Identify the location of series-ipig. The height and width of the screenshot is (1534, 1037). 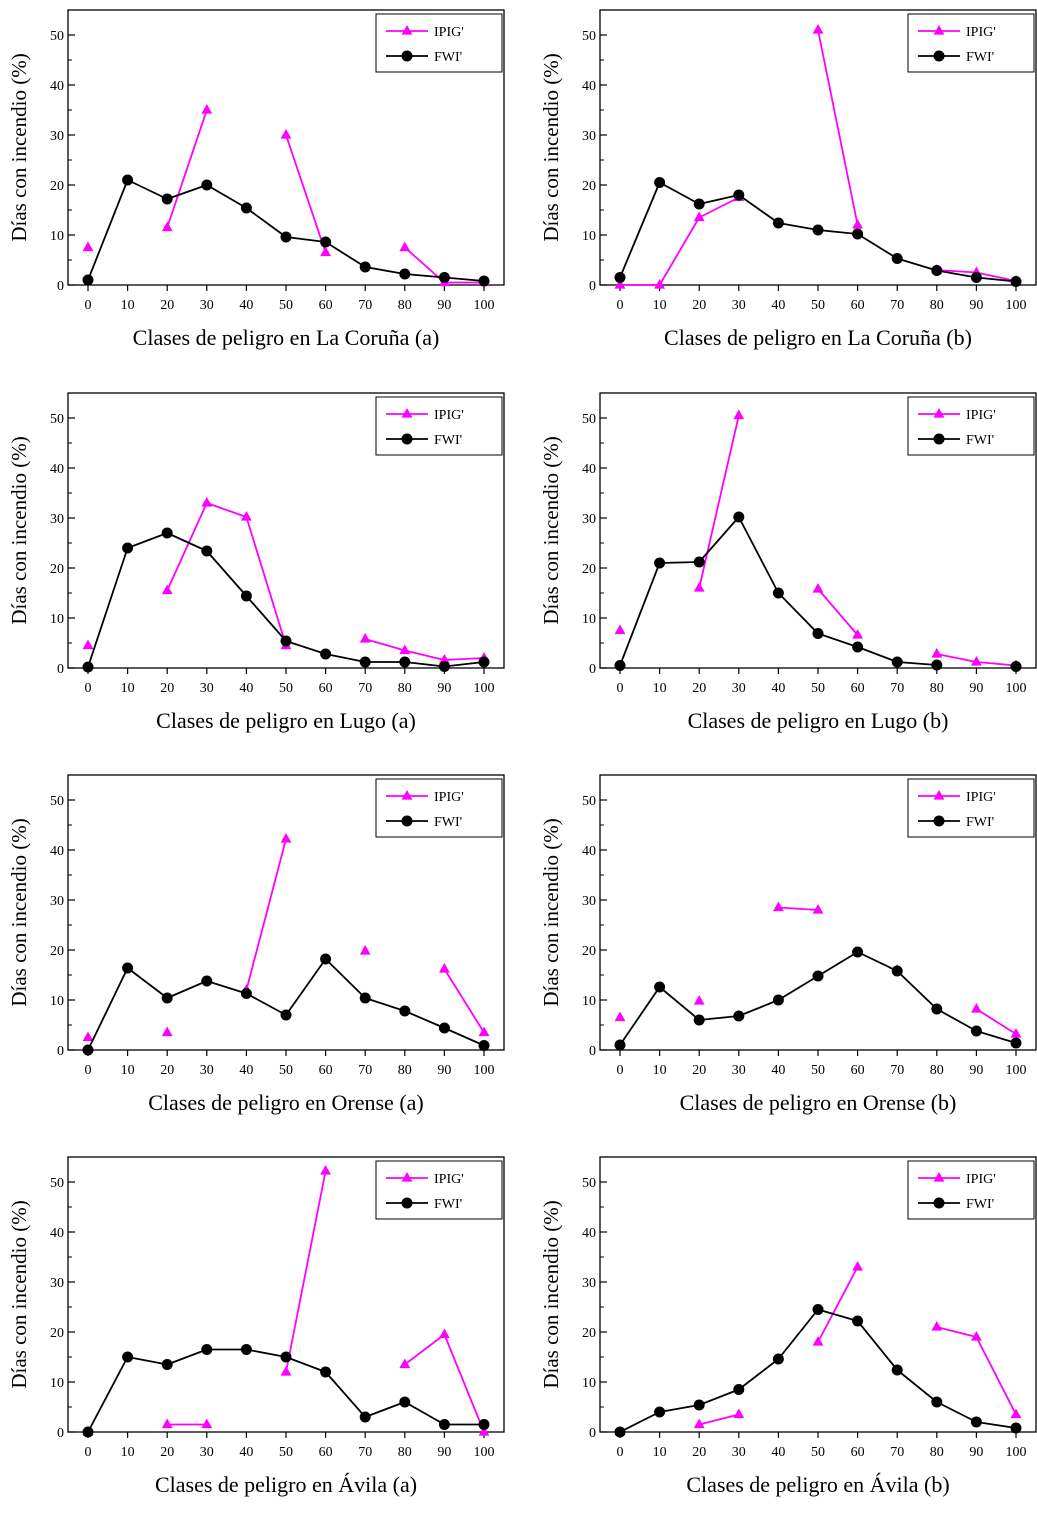
(818, 539).